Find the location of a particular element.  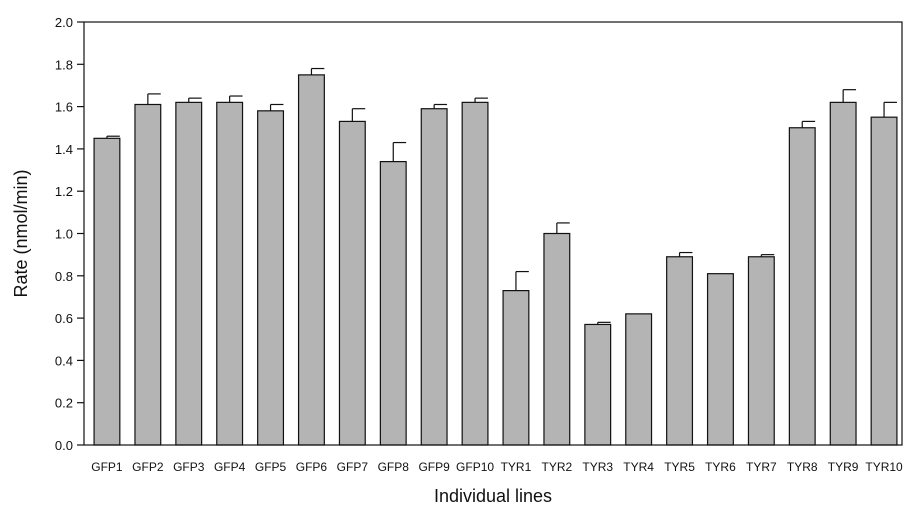

y-tick-label: 1.4 is located at coordinates (64, 149).